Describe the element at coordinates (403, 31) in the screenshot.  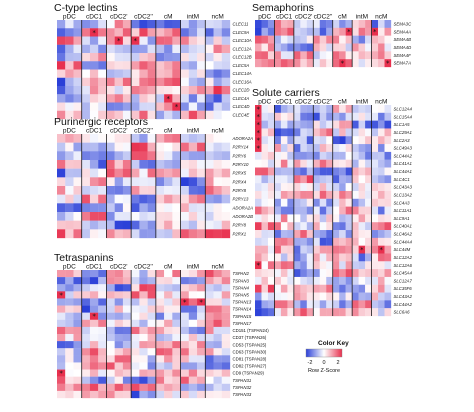
I see `row-label: SEMA4A` at that location.